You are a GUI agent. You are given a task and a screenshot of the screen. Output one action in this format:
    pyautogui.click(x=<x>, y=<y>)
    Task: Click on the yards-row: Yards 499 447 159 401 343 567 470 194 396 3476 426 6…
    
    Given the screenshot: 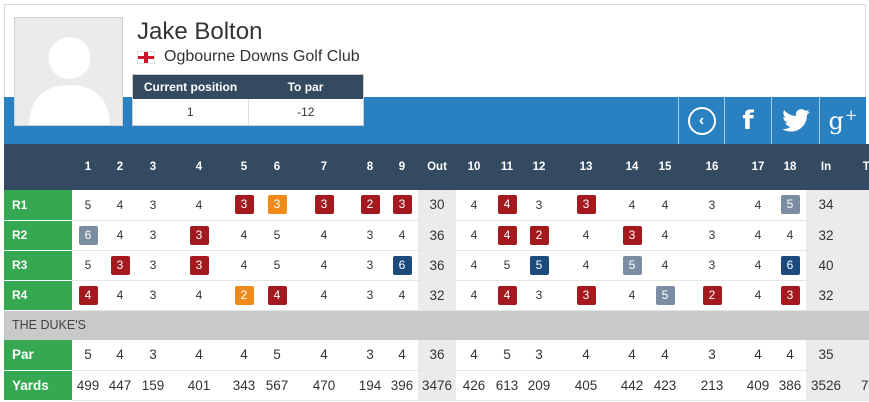 What is the action you would take?
    pyautogui.click(x=436, y=385)
    